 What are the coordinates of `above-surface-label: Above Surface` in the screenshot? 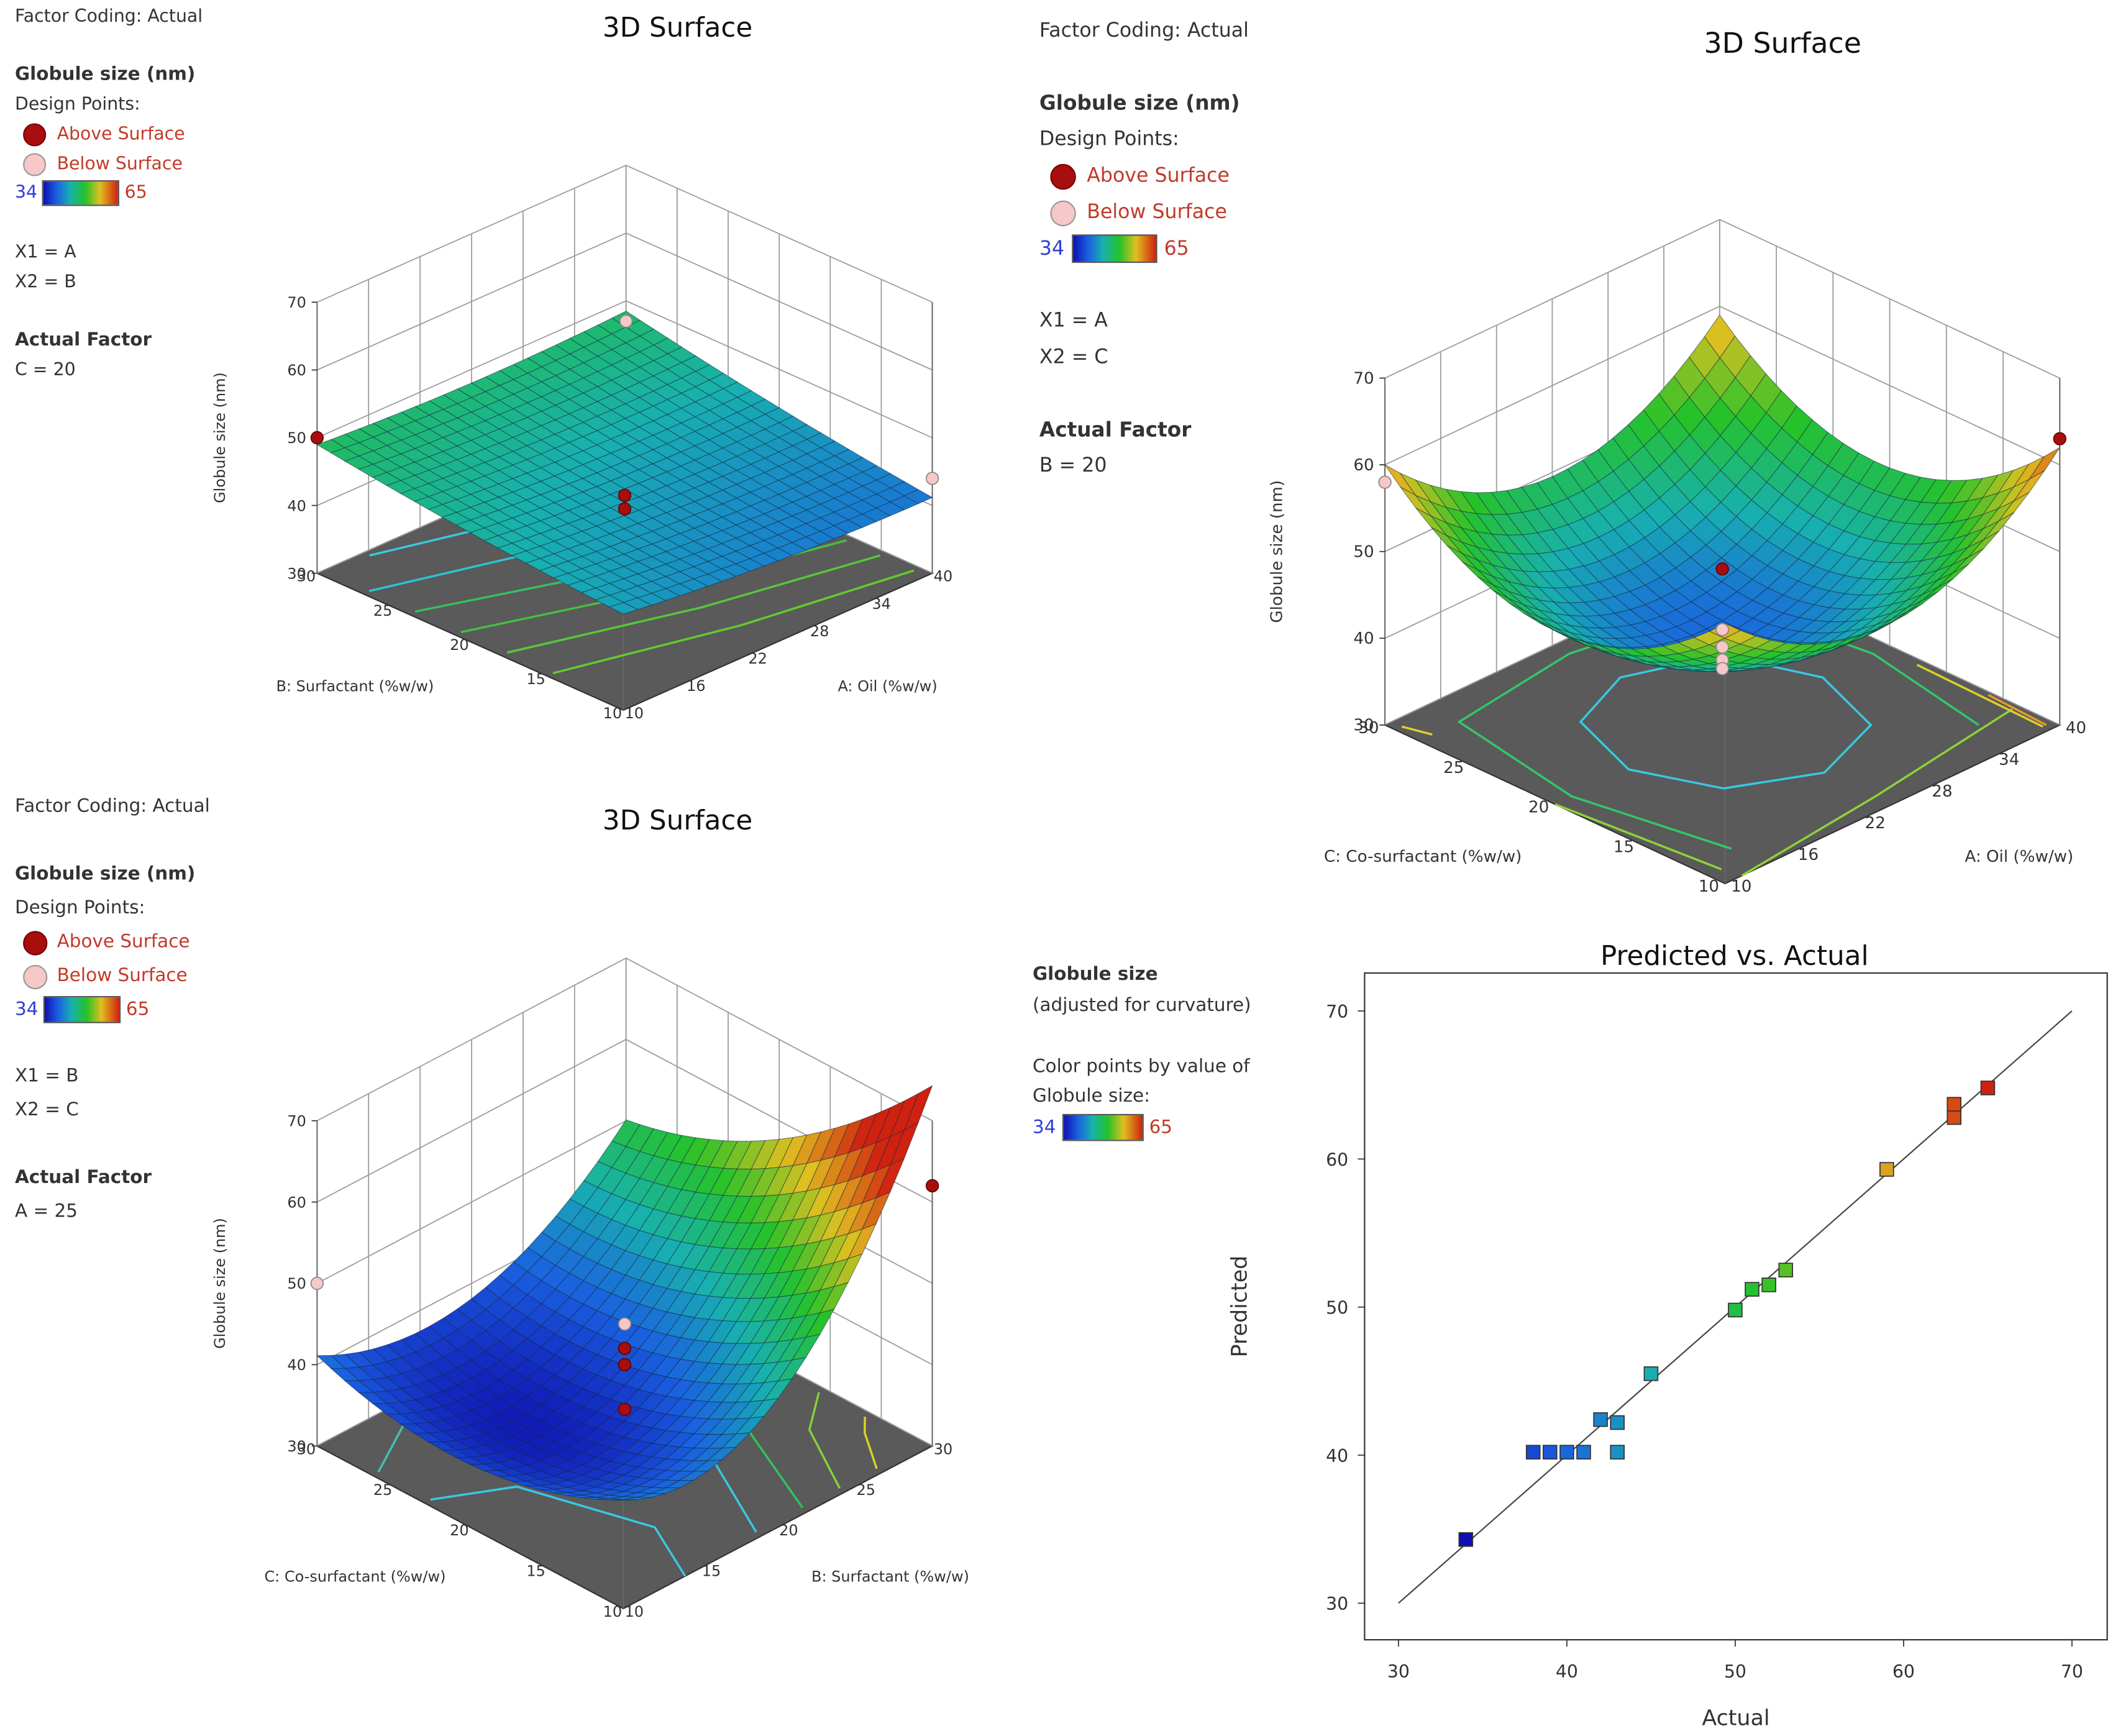 It's located at (123, 942).